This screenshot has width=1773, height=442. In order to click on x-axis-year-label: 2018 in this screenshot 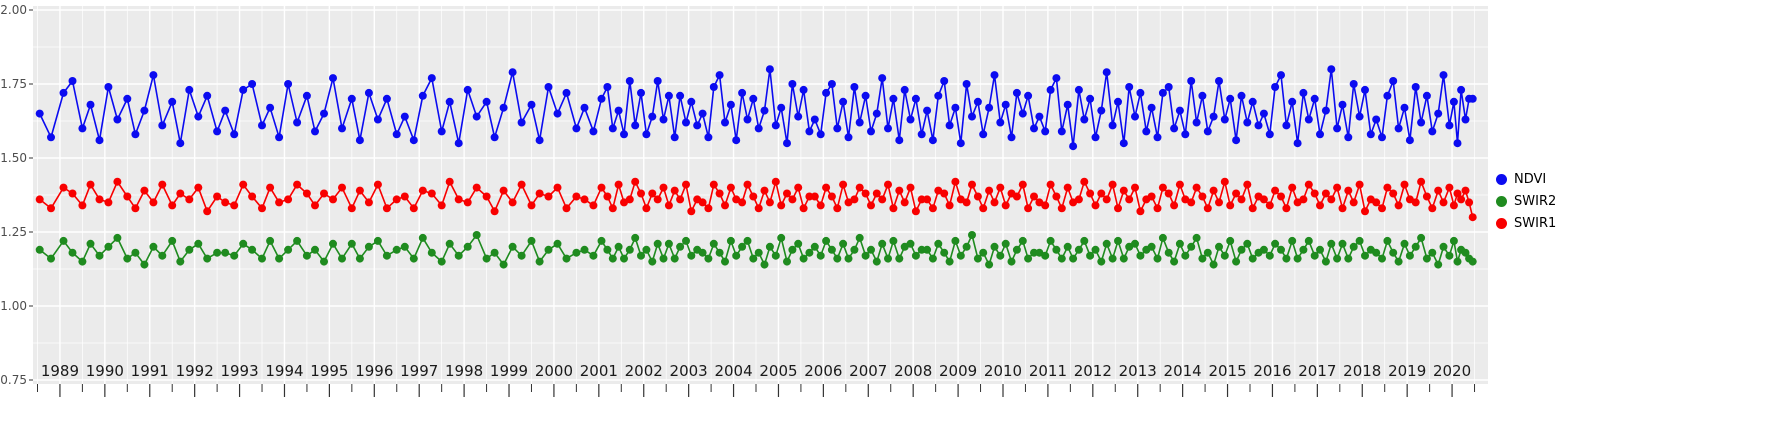, I will do `click(1362, 371)`.